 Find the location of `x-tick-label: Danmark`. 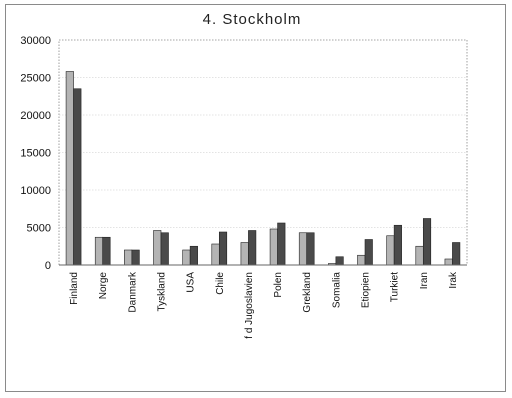

x-tick-label: Danmark is located at coordinates (132, 292).